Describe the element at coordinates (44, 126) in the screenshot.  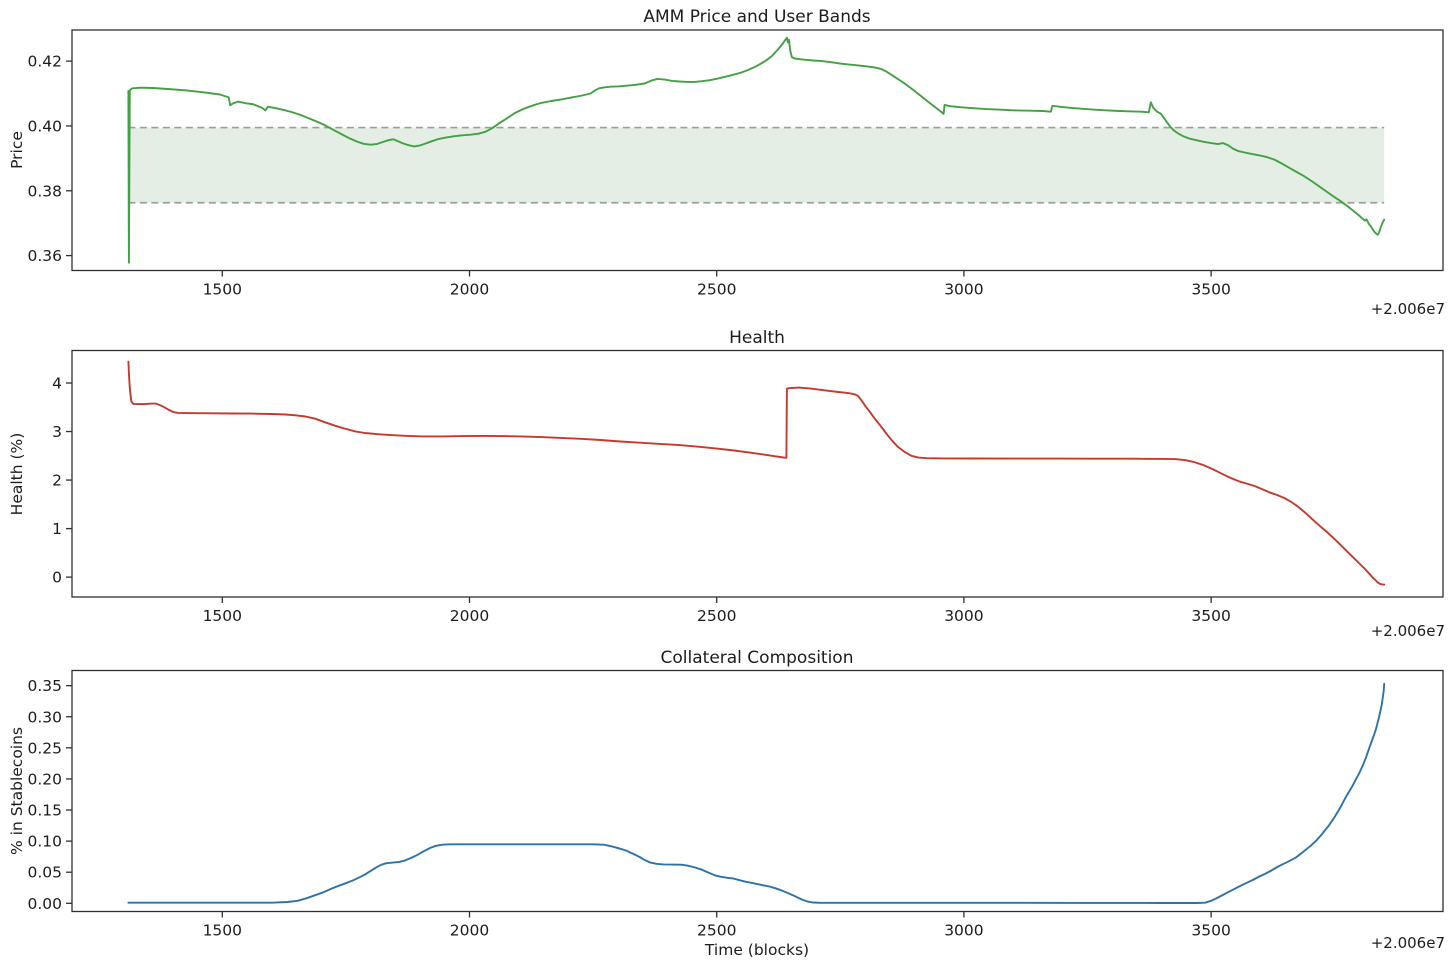
I see `y-tick-label: 0.40` at that location.